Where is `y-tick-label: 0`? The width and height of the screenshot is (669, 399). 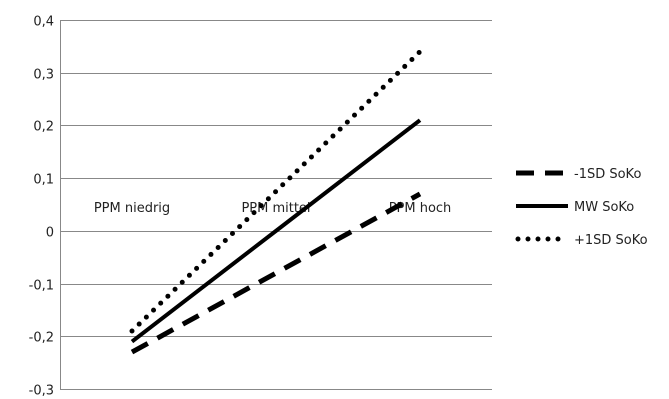 y-tick-label: 0 is located at coordinates (50, 233).